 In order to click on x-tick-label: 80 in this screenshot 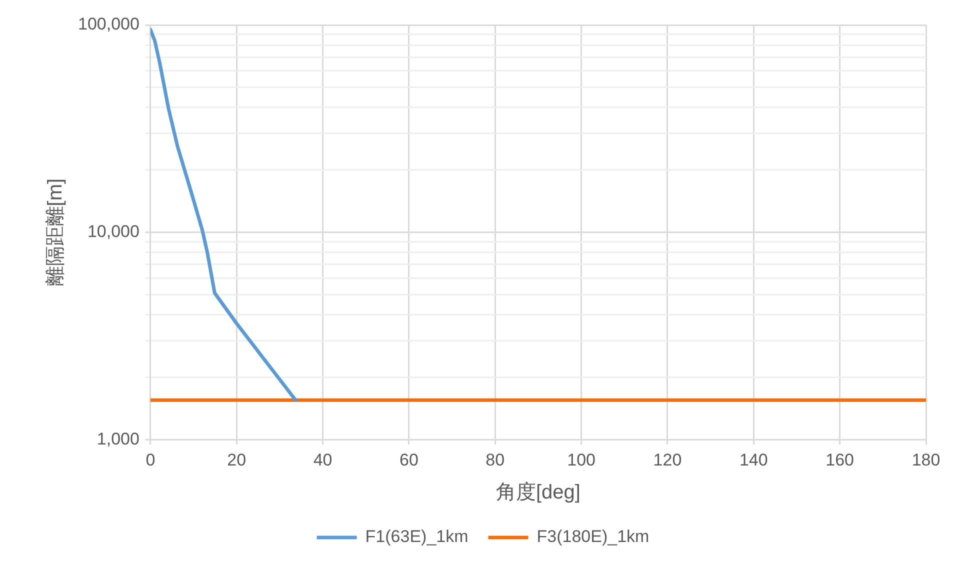, I will do `click(495, 460)`.